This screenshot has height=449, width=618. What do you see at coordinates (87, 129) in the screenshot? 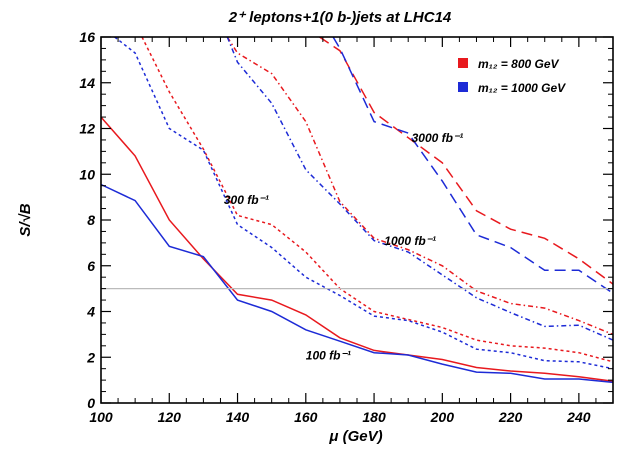
I see `y-tick-label: 12` at bounding box center [87, 129].